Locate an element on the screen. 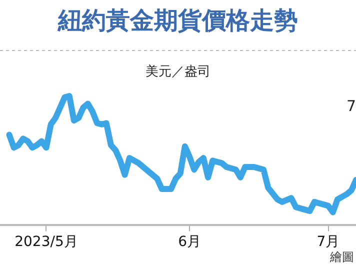 The height and width of the screenshot is (272, 356). x-tick-label: 7月 is located at coordinates (328, 242).